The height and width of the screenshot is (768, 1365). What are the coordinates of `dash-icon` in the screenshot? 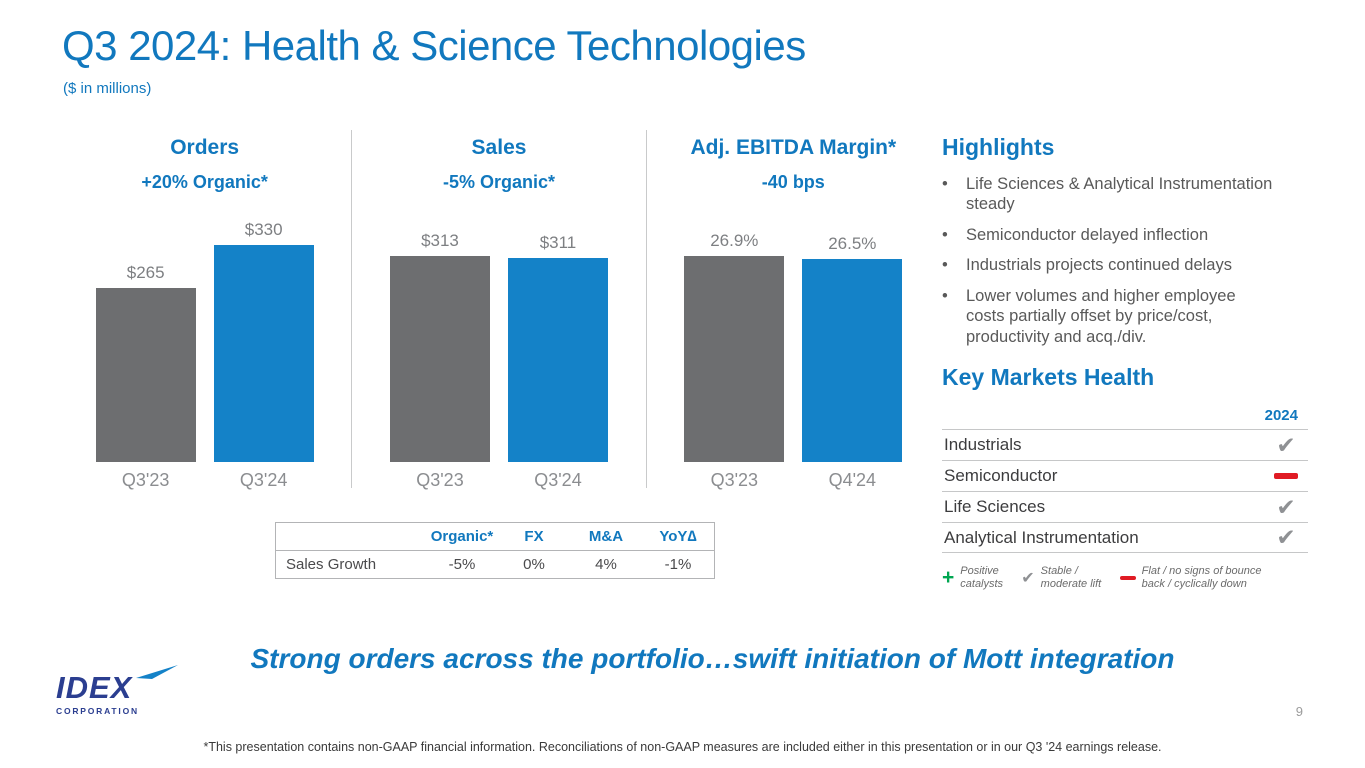 It's located at (1128, 578).